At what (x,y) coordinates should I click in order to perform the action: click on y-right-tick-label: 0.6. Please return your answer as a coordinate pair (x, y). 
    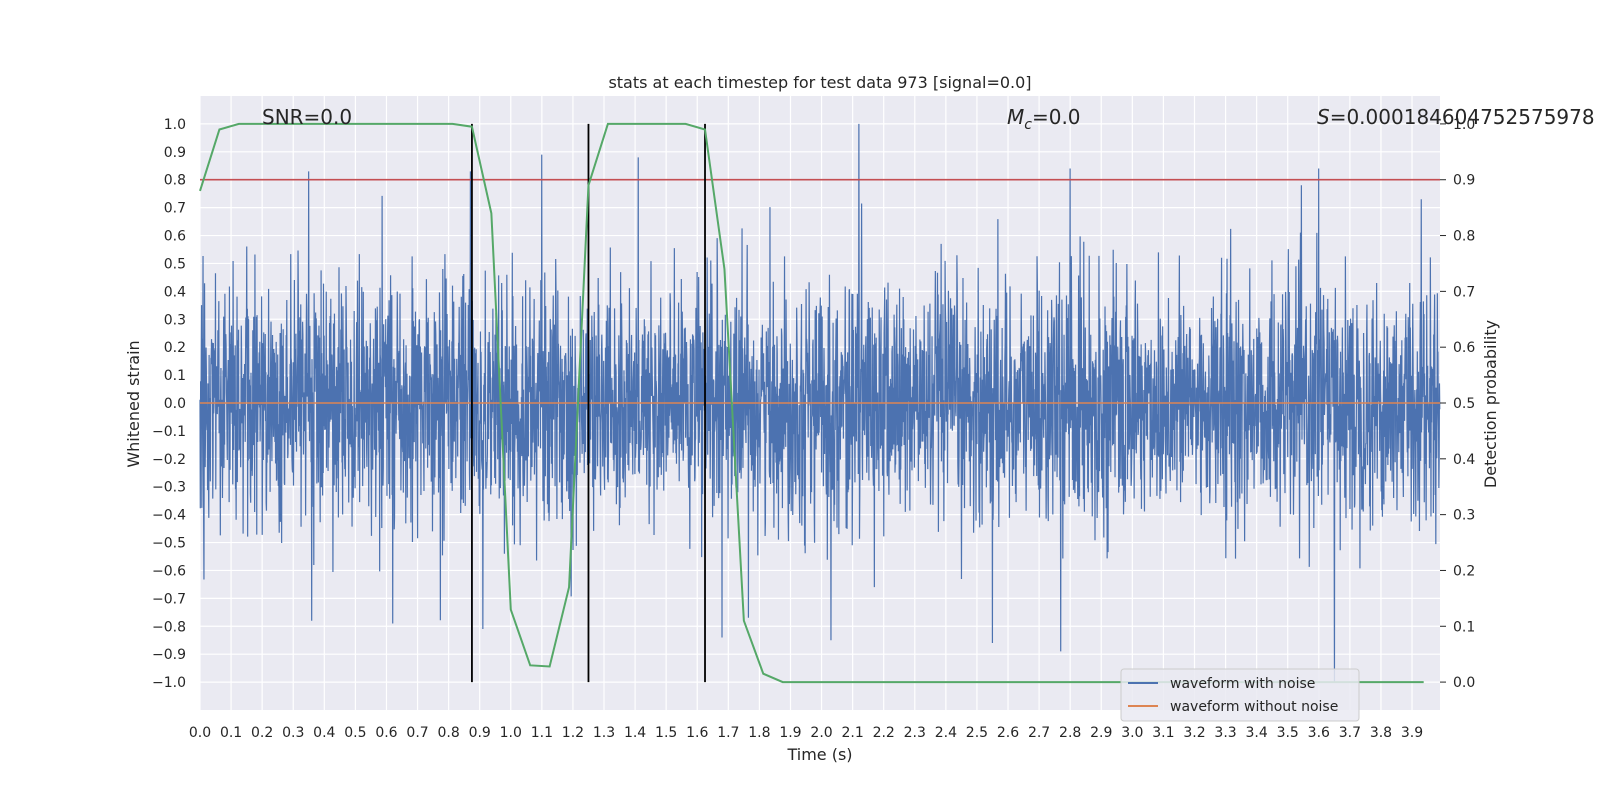
    Looking at the image, I should click on (1464, 348).